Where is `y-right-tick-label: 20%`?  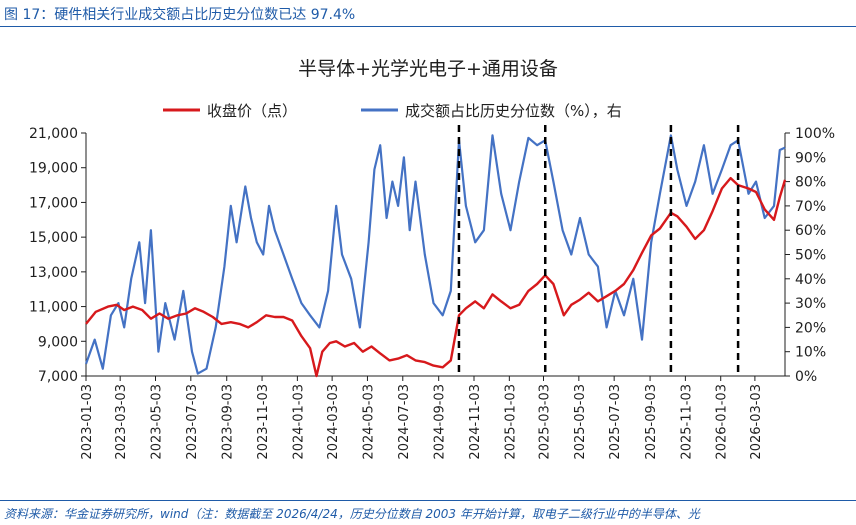 y-right-tick-label: 20% is located at coordinates (810, 328).